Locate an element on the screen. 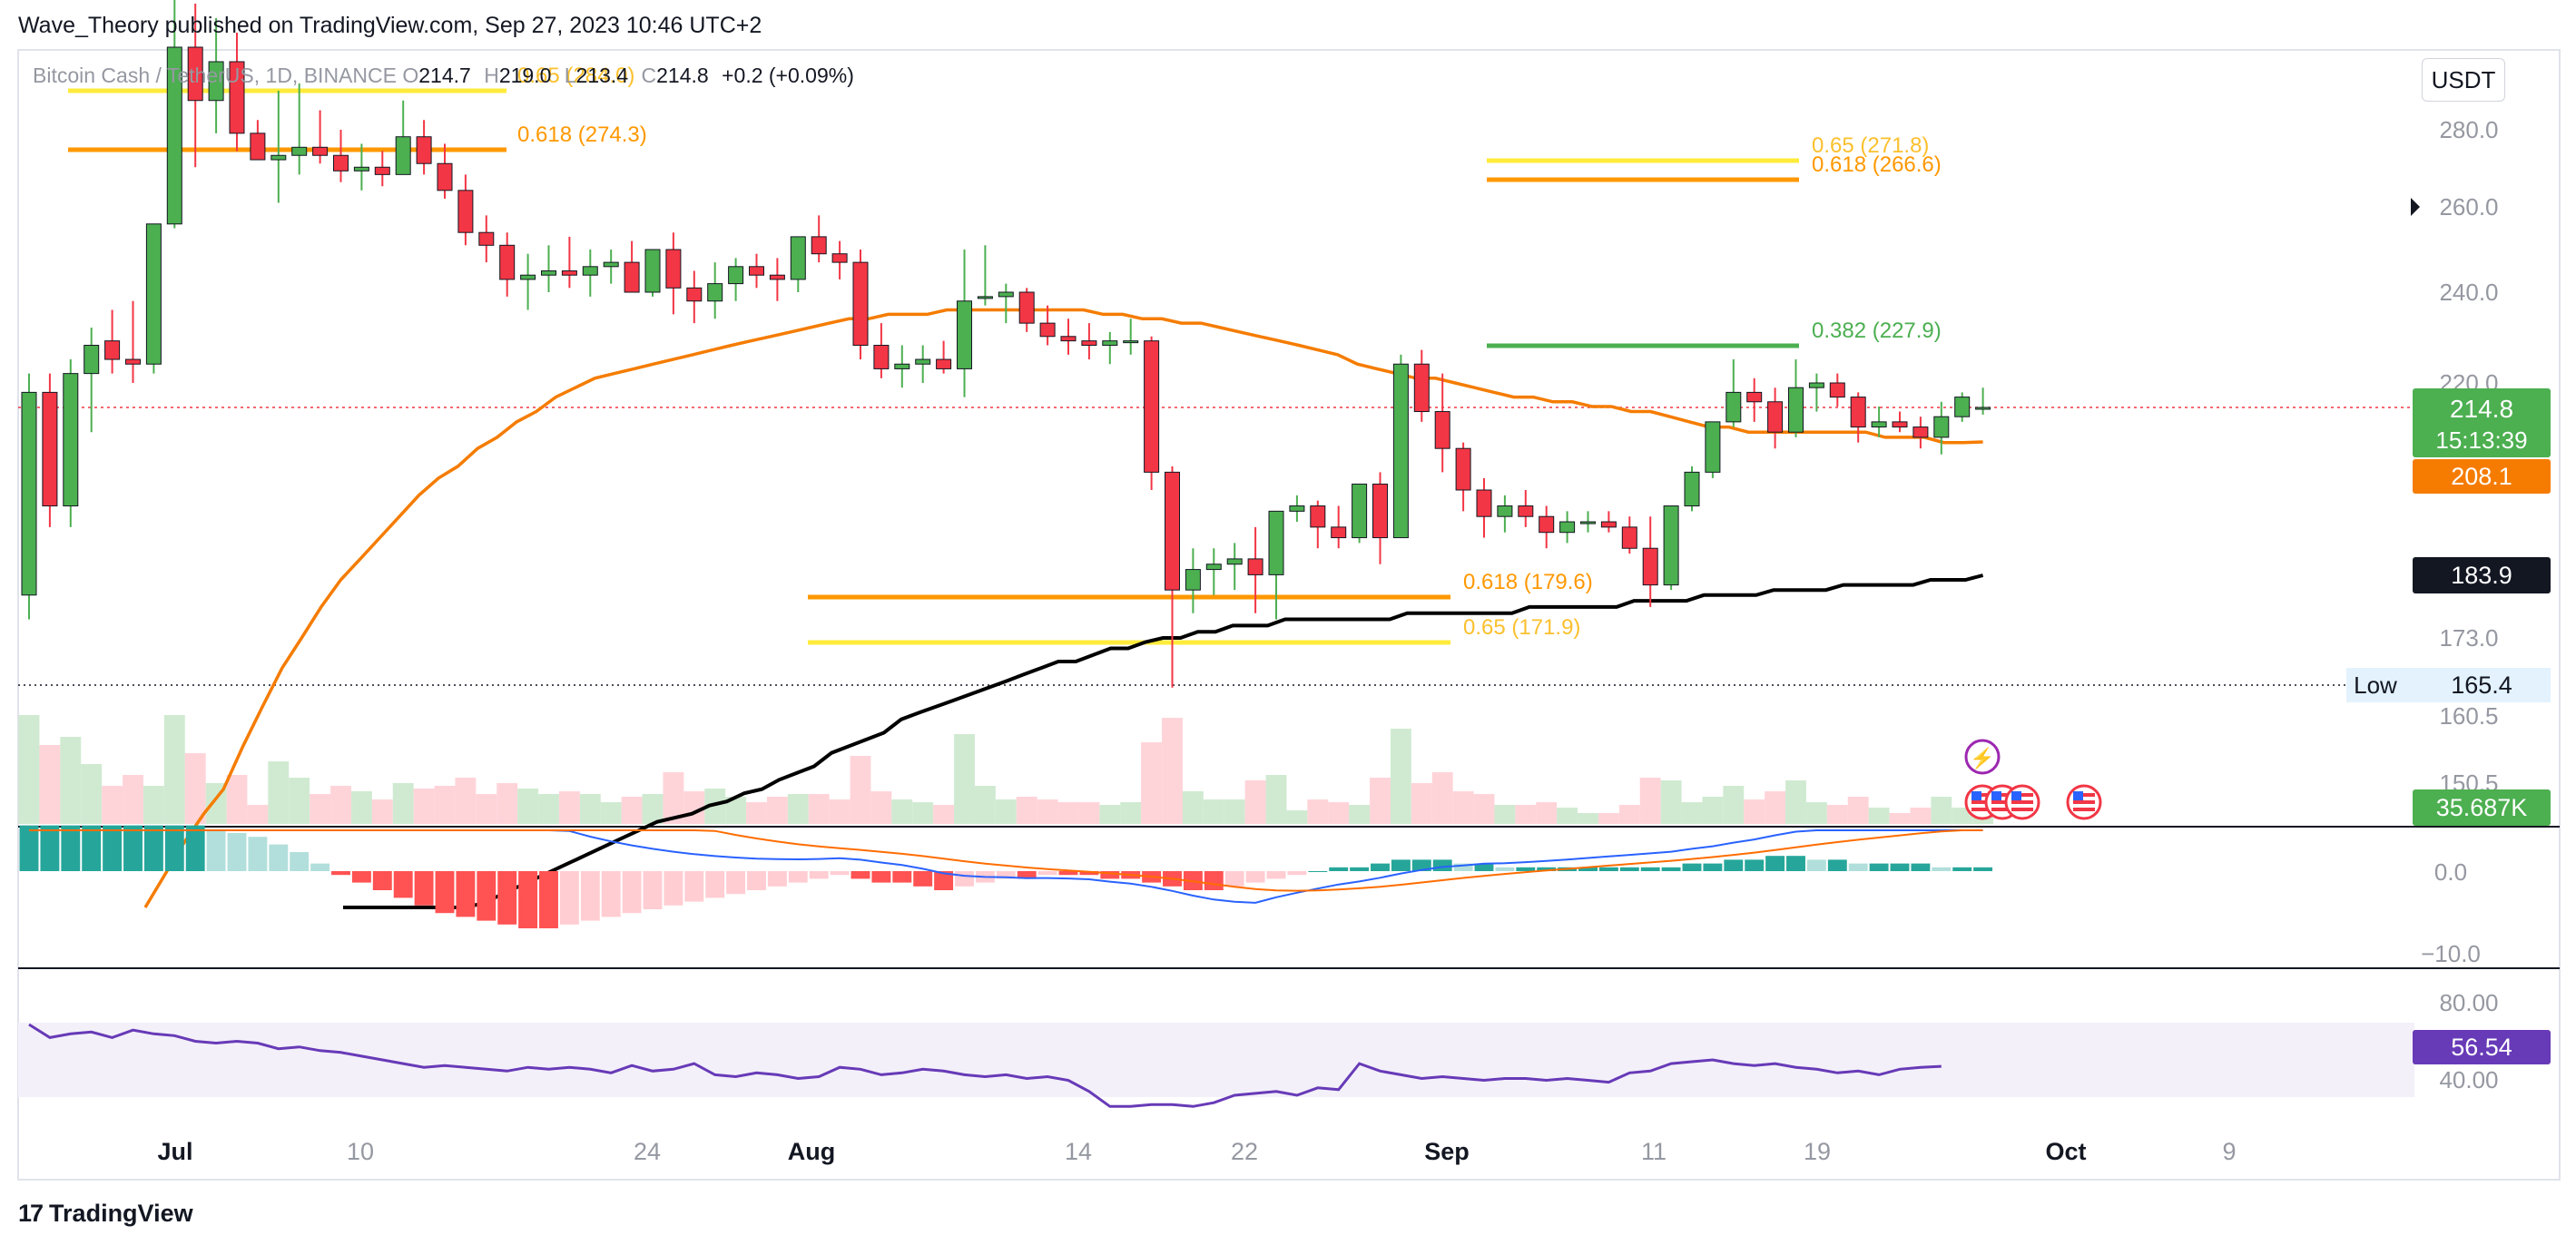 The height and width of the screenshot is (1245, 2576). macd-tick: −10.0 is located at coordinates (2451, 953).